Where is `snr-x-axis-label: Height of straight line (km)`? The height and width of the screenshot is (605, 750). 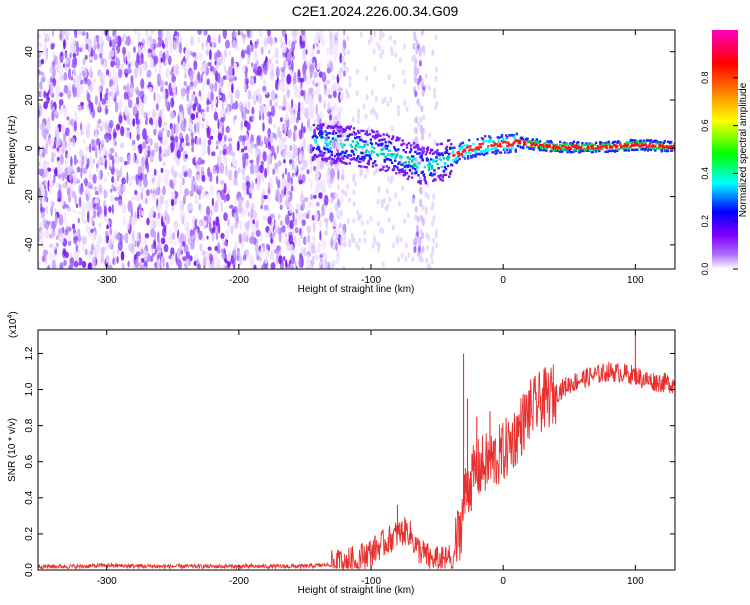 snr-x-axis-label: Height of straight line (km) is located at coordinates (356, 590).